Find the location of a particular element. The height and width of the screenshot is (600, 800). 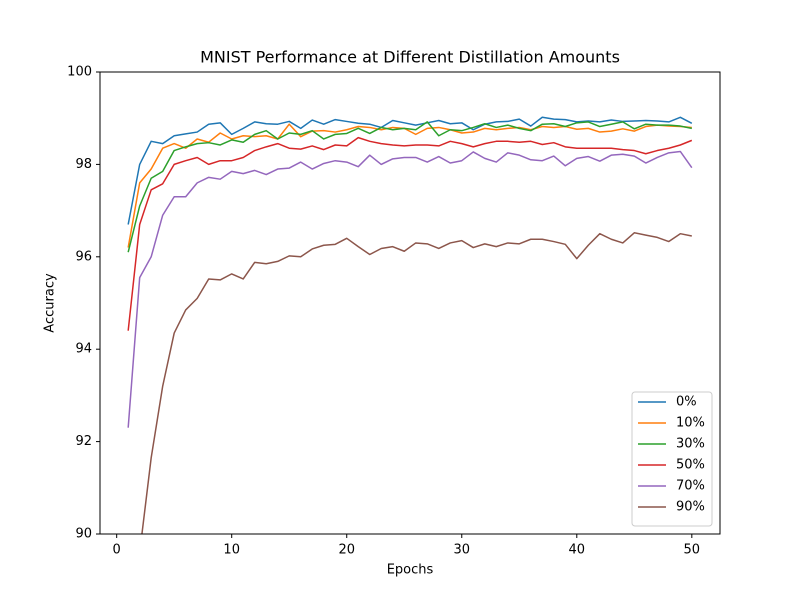

y-tick-label: 100 is located at coordinates (79, 72).